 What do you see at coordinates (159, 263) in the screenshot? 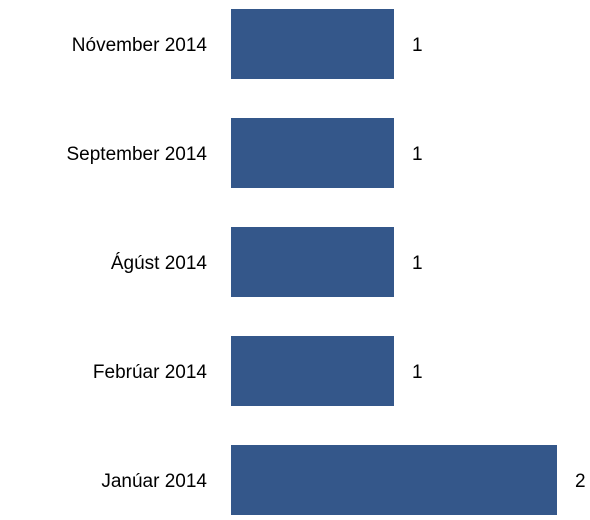
I see `category-label: Ágúst 2014` at bounding box center [159, 263].